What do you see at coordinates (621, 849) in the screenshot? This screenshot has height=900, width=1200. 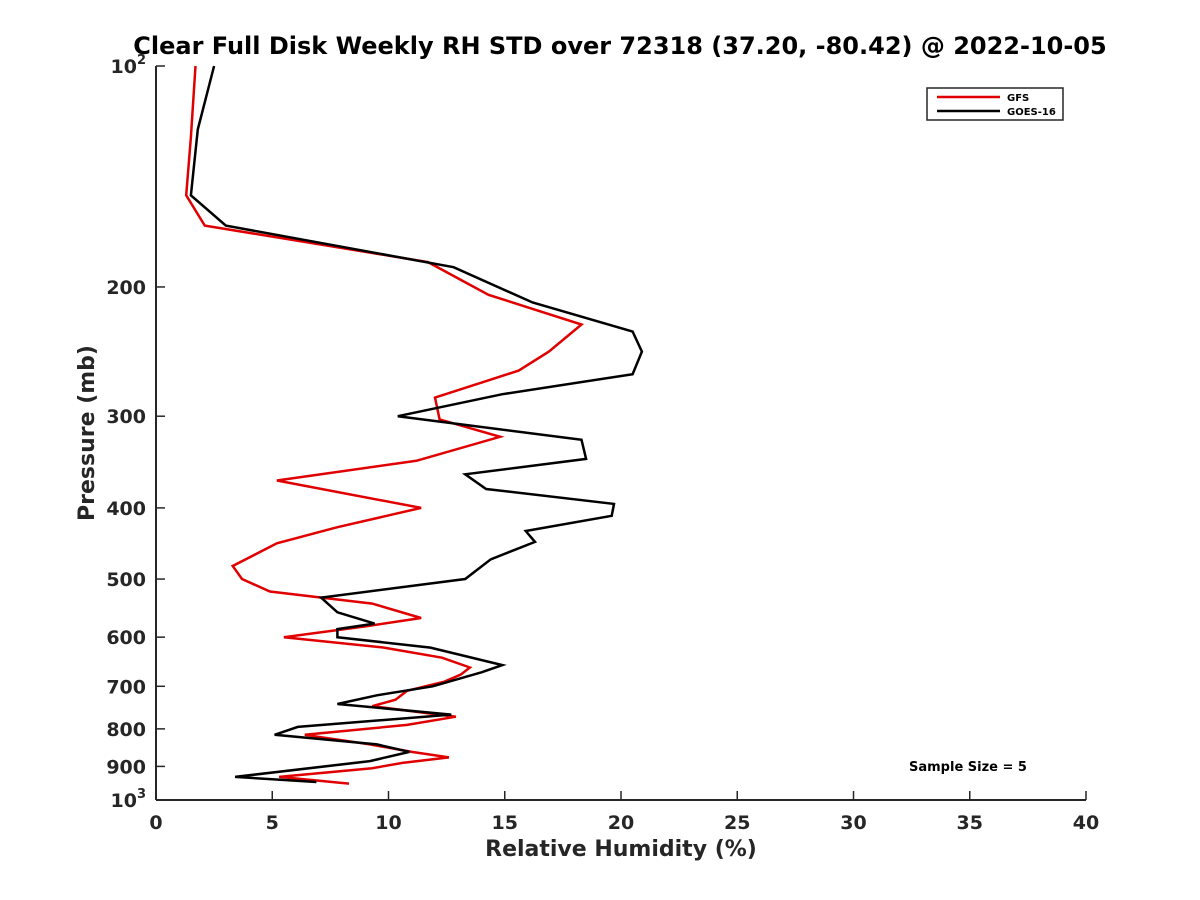 I see `x-axis-label: Relative Humidity (%)` at bounding box center [621, 849].